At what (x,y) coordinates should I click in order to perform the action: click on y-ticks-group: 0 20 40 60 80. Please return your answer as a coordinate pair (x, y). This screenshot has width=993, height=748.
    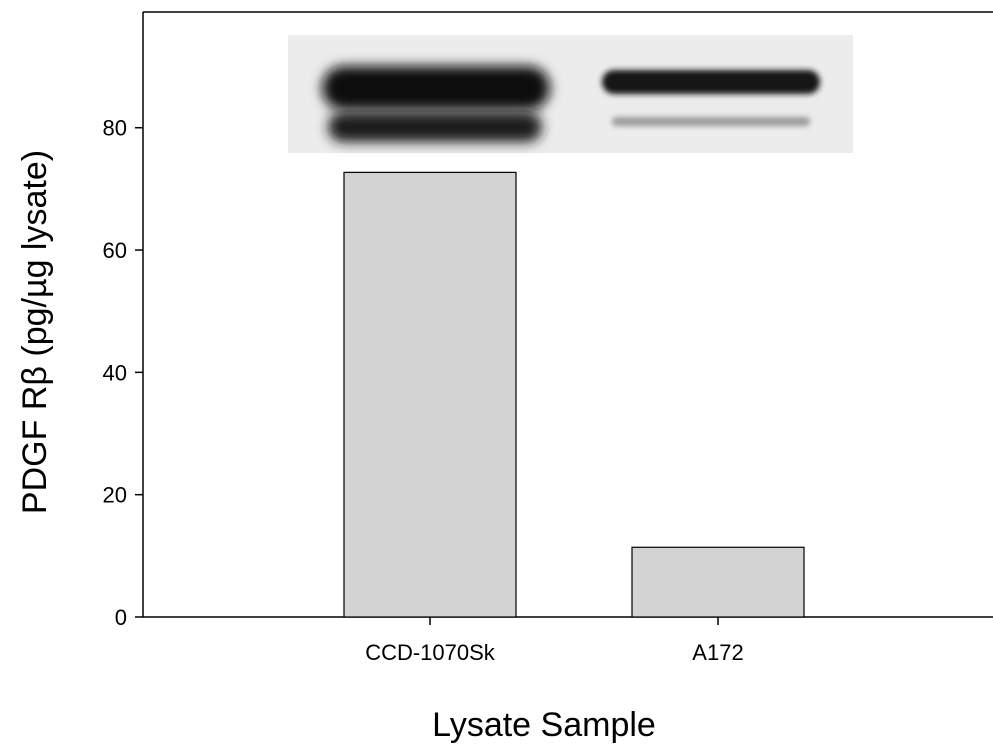
    Looking at the image, I should click on (123, 373).